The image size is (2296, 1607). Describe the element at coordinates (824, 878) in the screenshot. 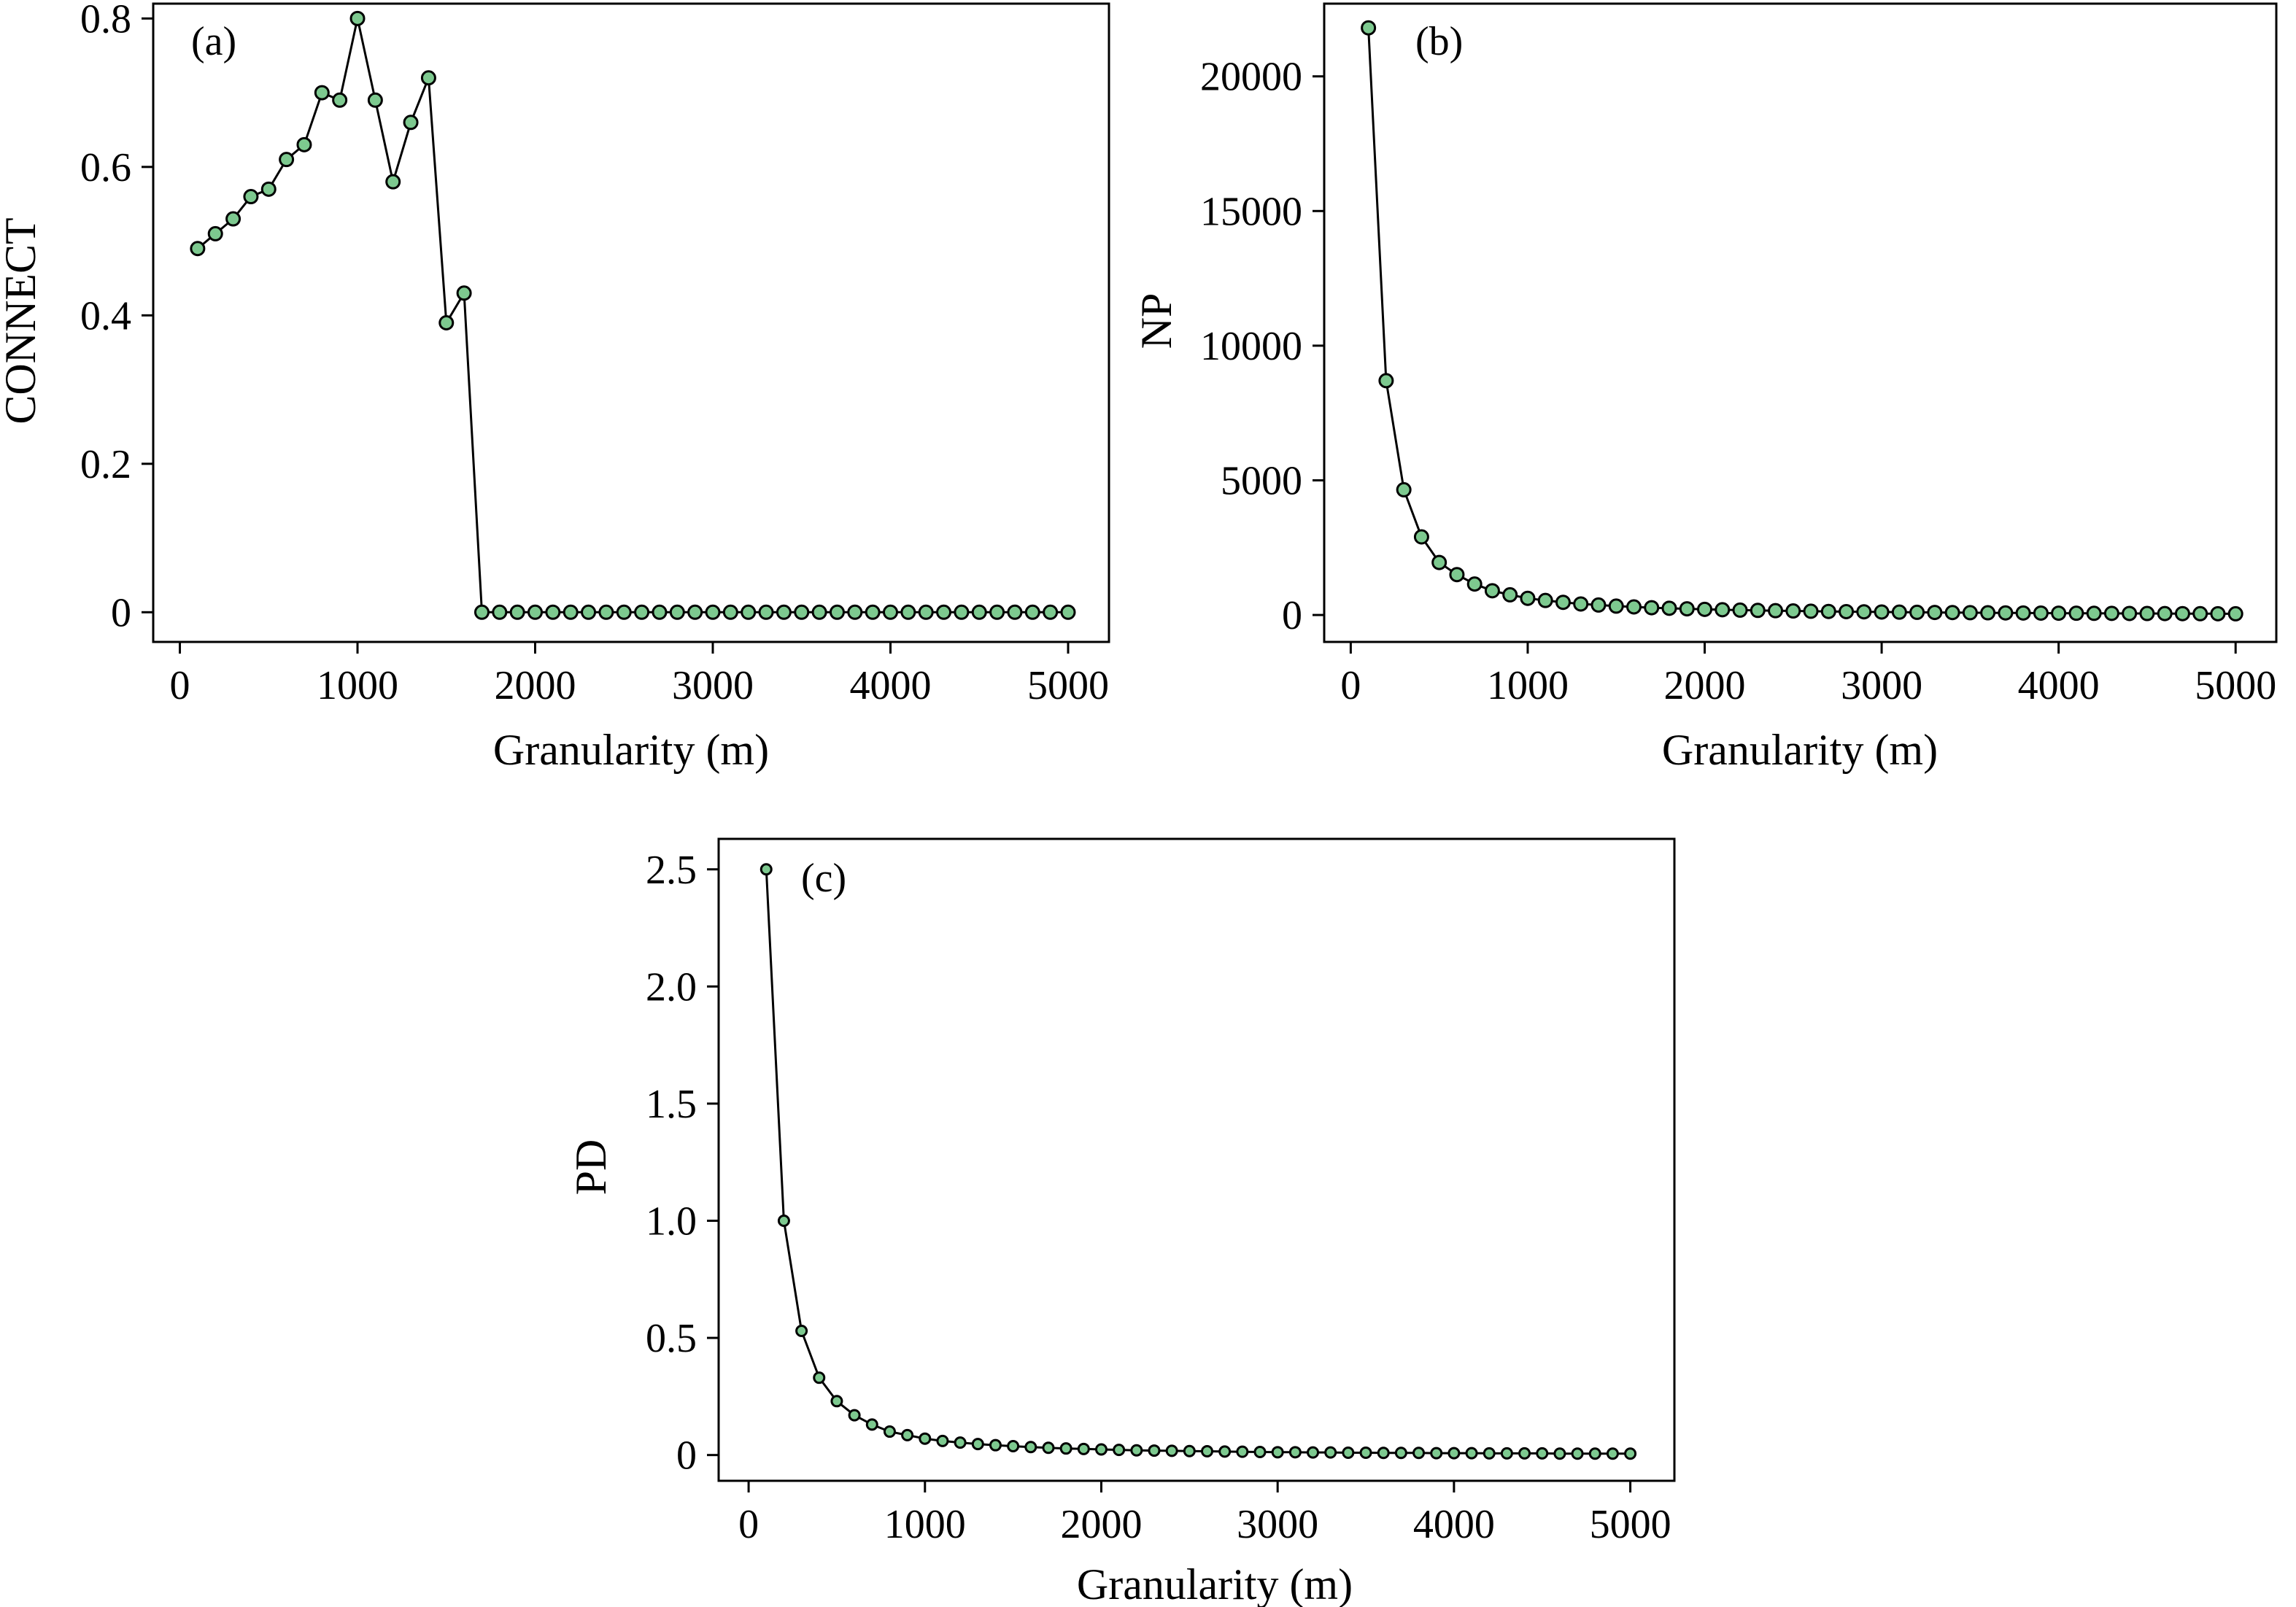

I see `panel-label: (c)` at that location.